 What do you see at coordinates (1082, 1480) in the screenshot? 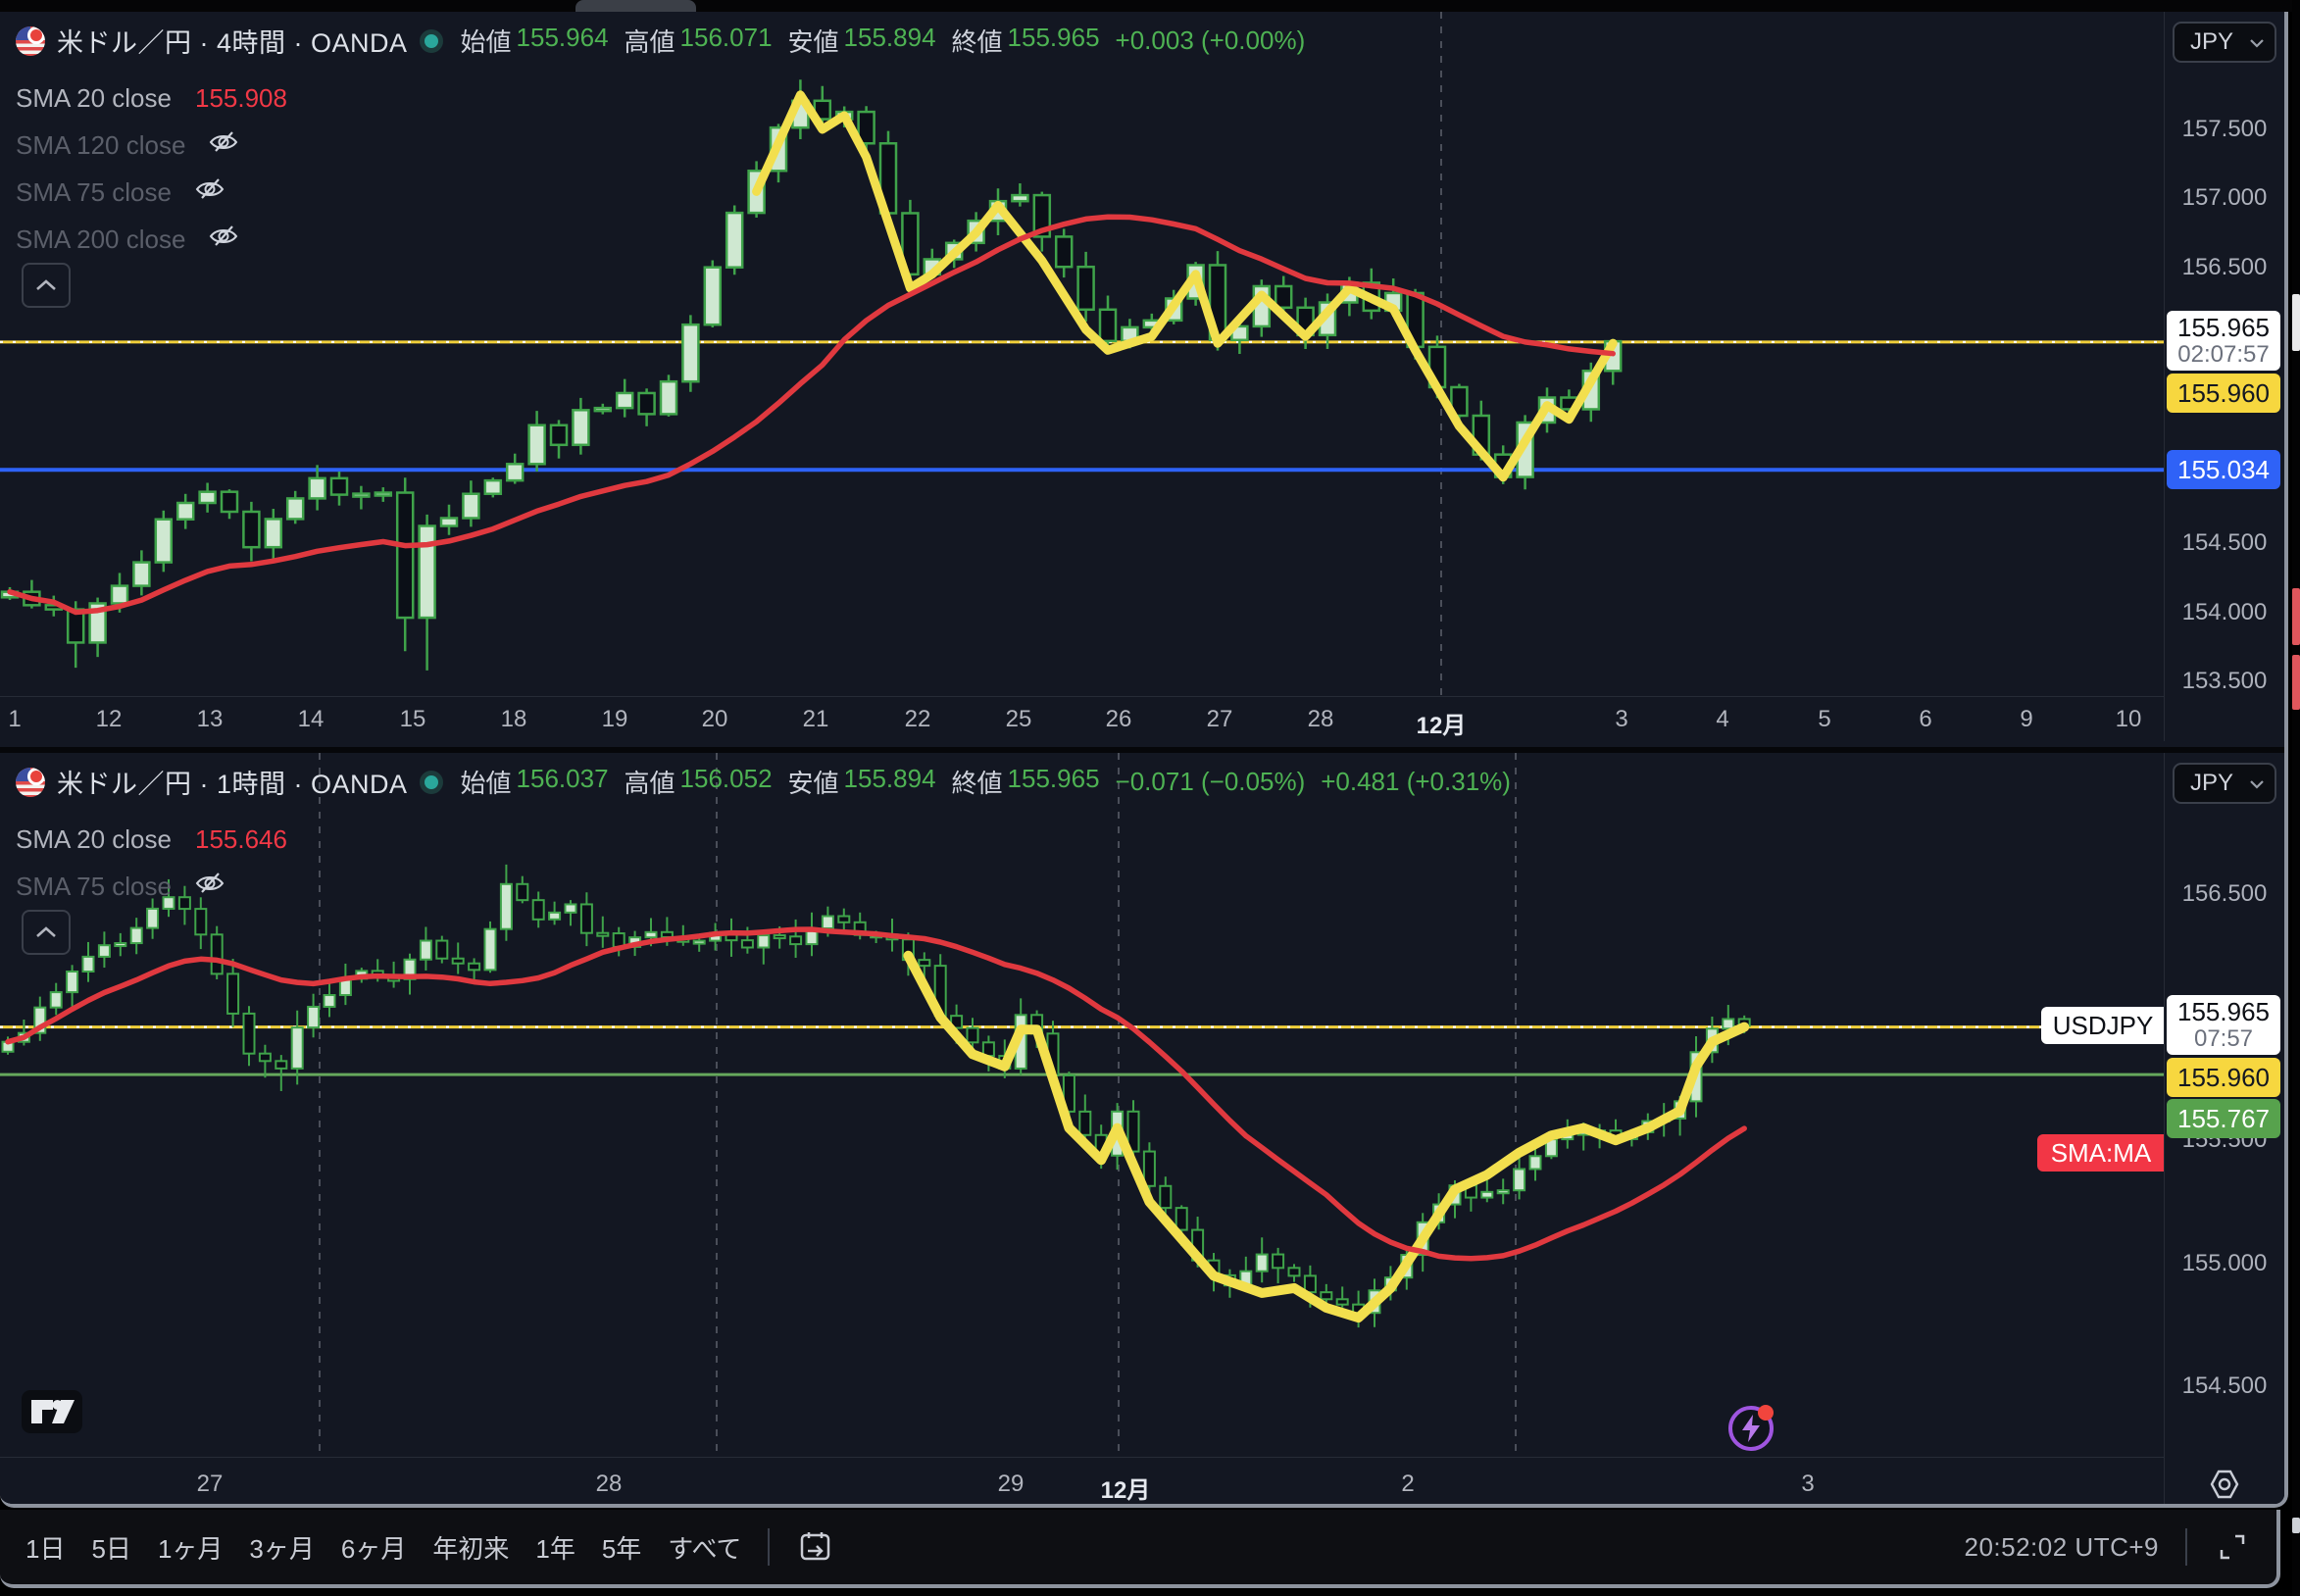
I see `time-axis: 27 28 29 12月 2 3` at bounding box center [1082, 1480].